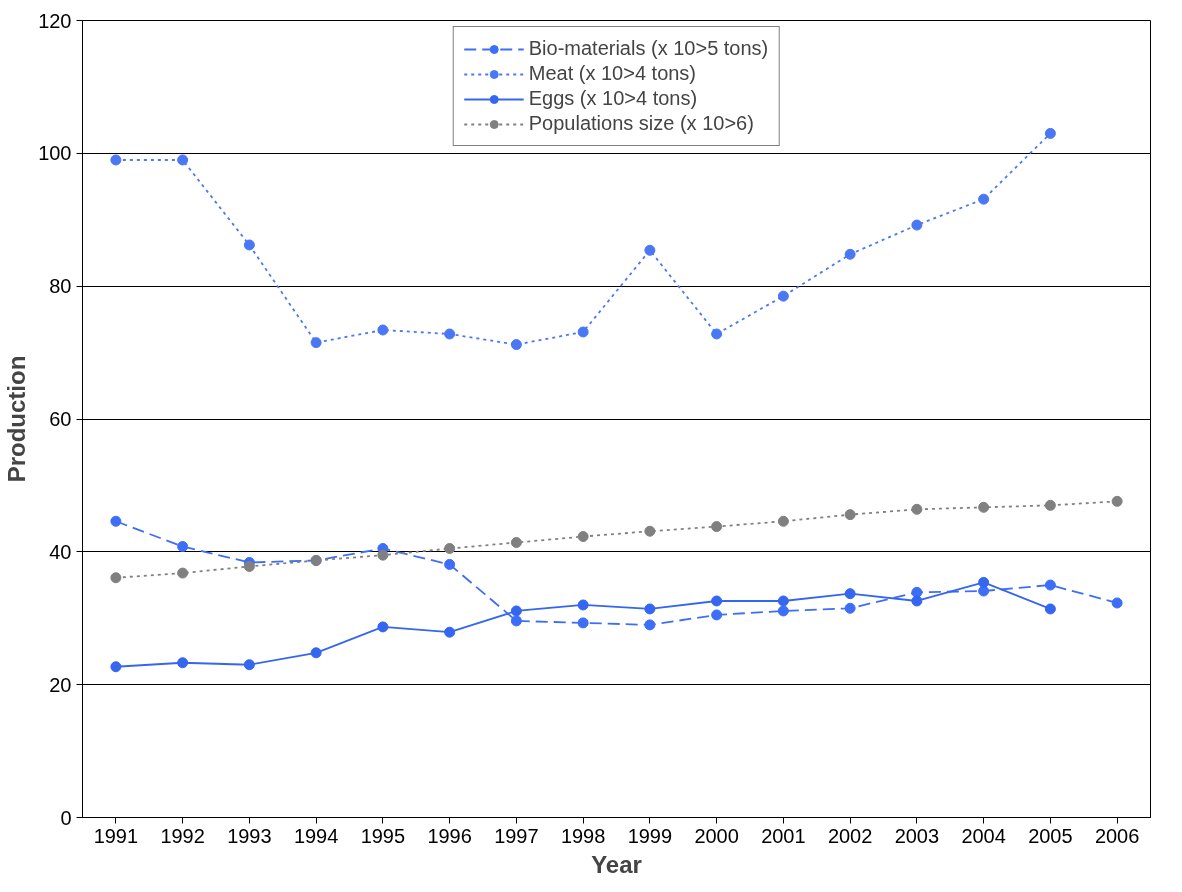 The image size is (1182, 892). Describe the element at coordinates (55, 153) in the screenshot. I see `y-tick-label: 100` at that location.